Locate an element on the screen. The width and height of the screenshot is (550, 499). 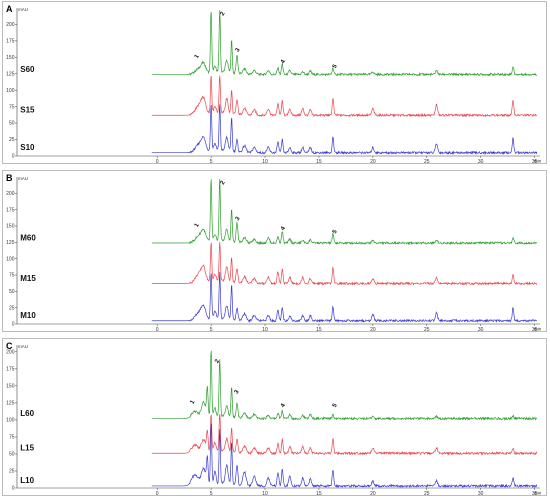
series-label-l10: L10 is located at coordinates (27, 480).